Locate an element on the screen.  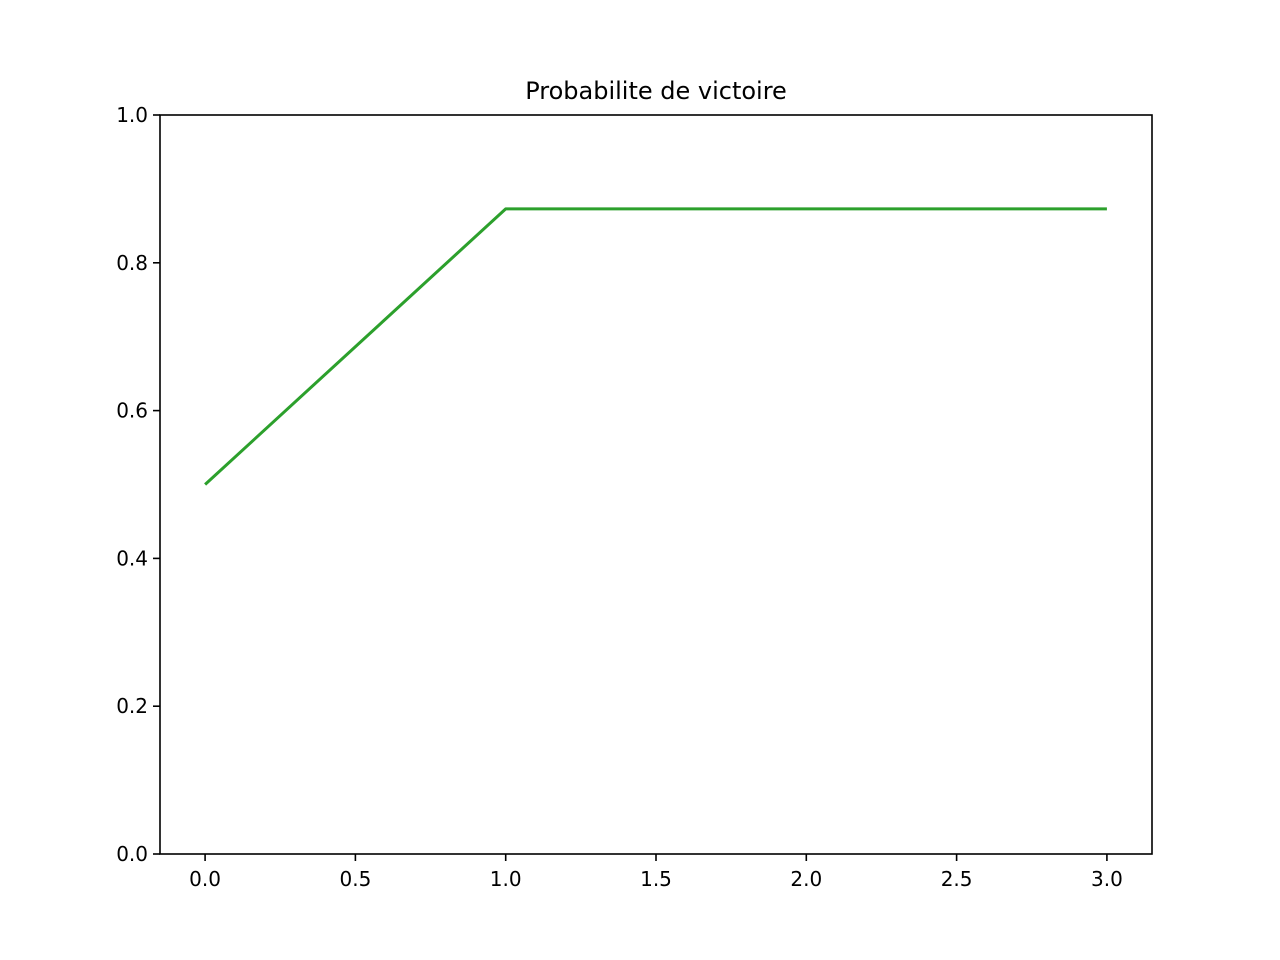
x-axis: 0.0 0.5 1.0 1.5 2.0 2.5 3.0 is located at coordinates (656, 872).